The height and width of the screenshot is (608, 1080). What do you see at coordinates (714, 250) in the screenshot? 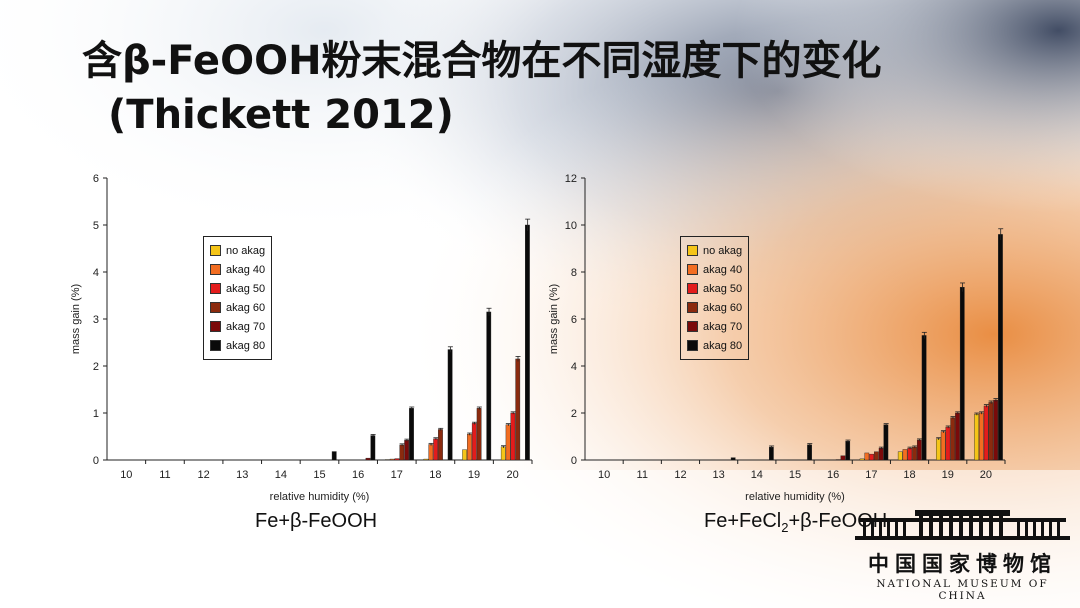
I see `legend-item: no akag` at bounding box center [714, 250].